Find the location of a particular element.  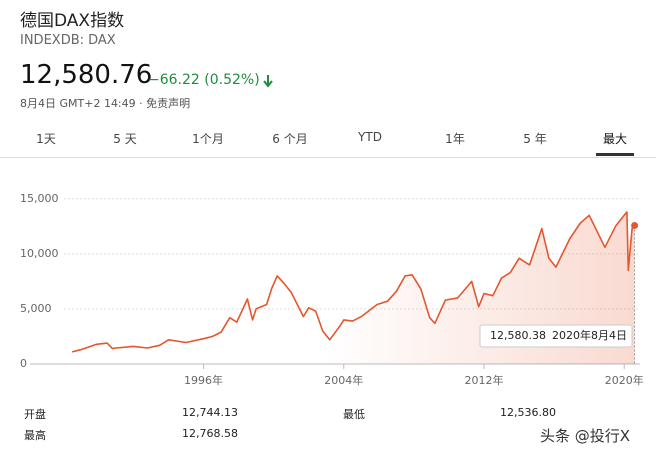

tooltip-box is located at coordinates (556, 336).